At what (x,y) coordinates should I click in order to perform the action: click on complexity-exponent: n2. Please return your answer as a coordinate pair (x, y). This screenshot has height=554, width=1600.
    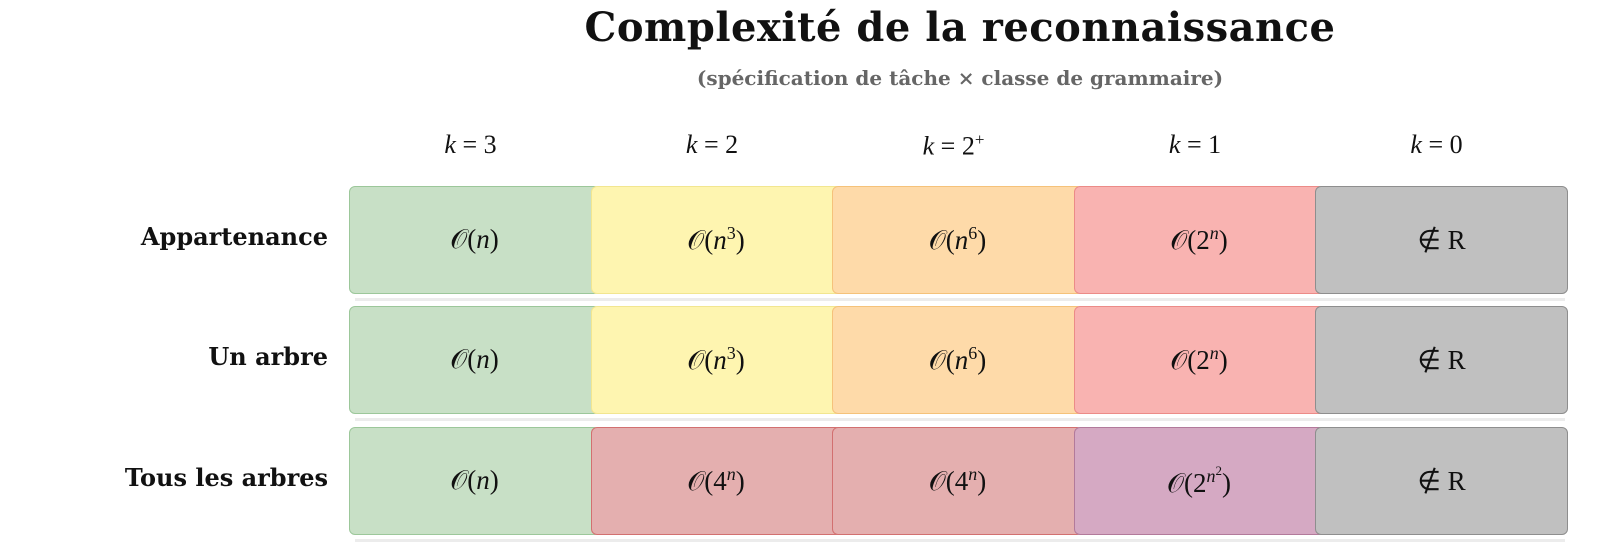
    Looking at the image, I should click on (1214, 474).